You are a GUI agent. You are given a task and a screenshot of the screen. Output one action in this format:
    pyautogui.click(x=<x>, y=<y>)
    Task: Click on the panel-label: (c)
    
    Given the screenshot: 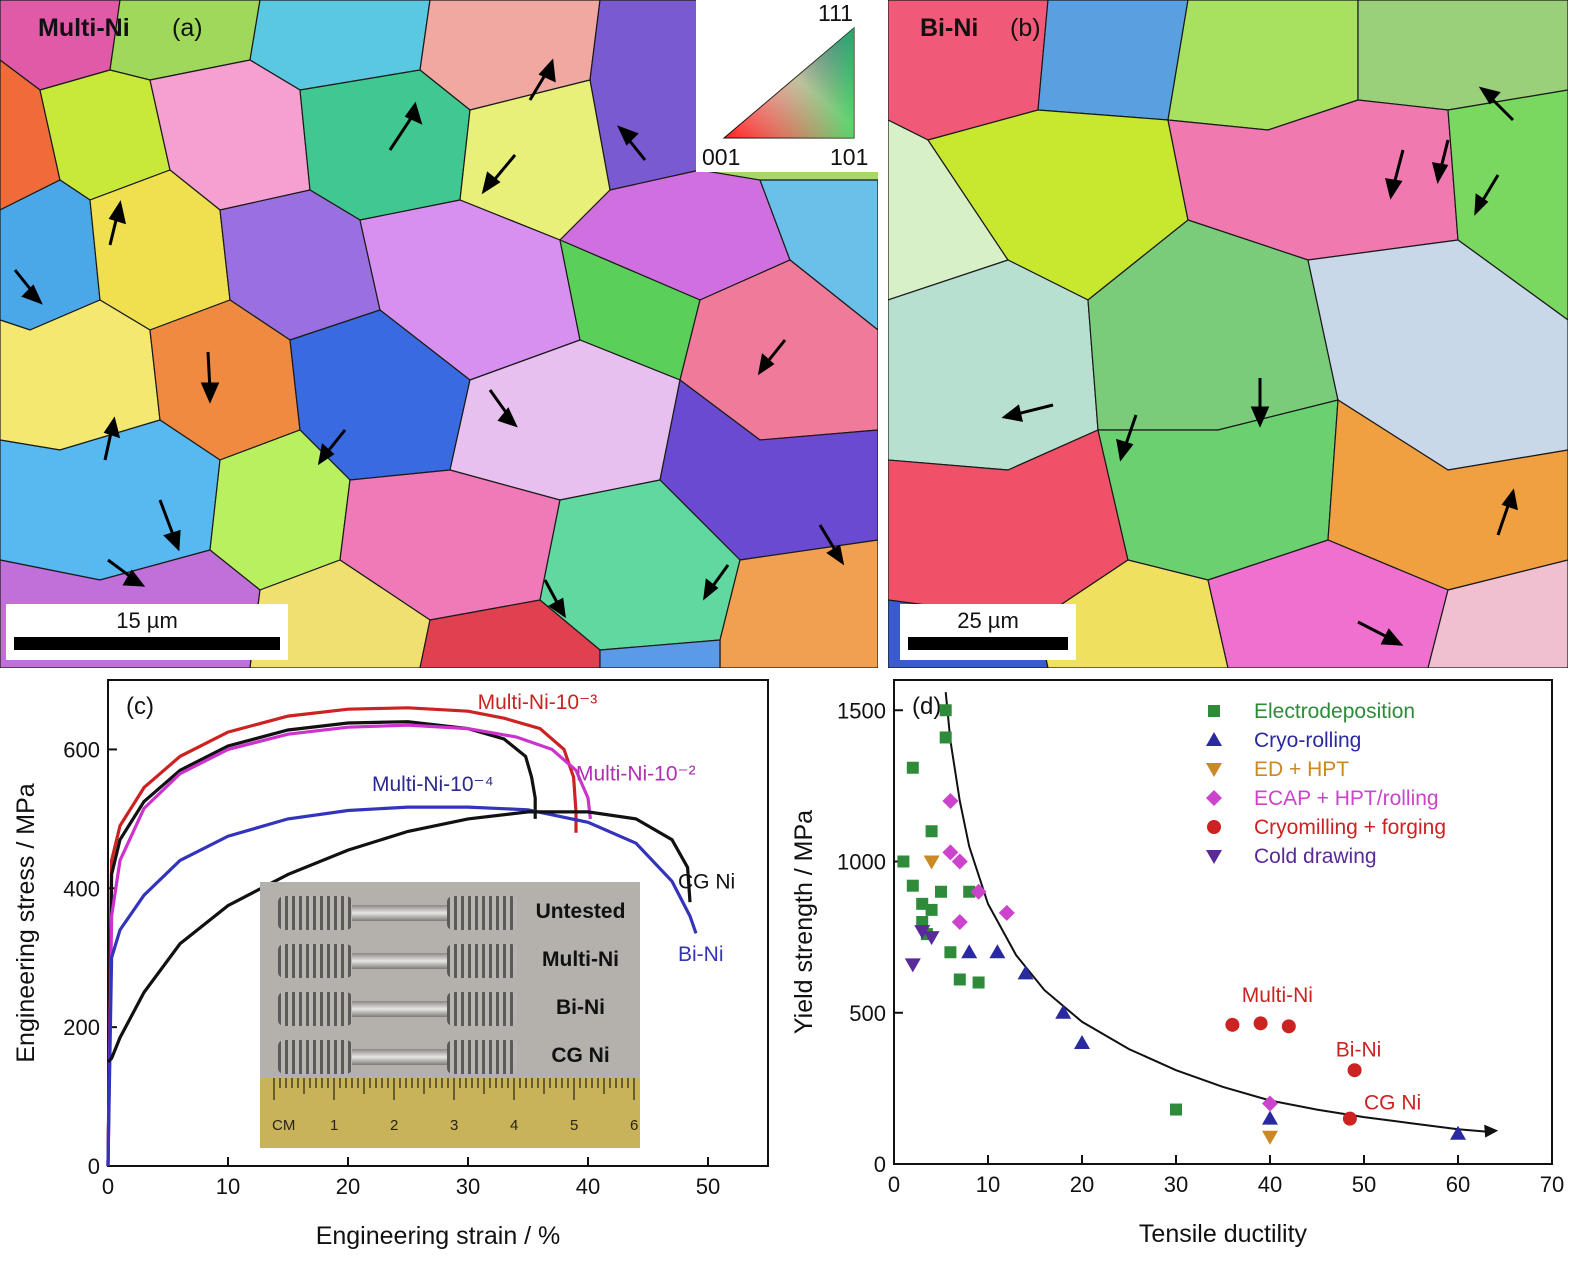 What is the action you would take?
    pyautogui.click(x=140, y=706)
    